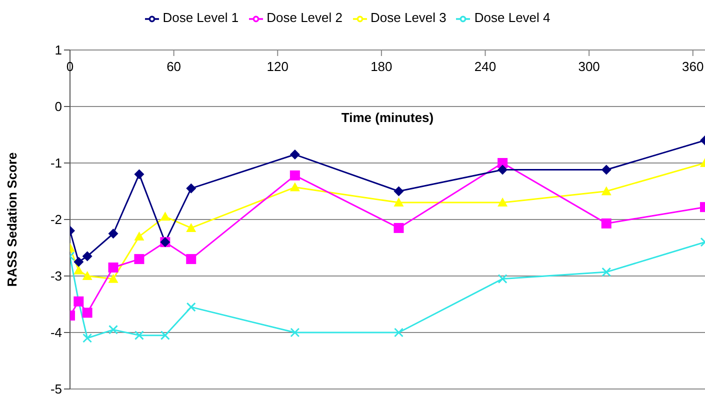 The height and width of the screenshot is (401, 705). Describe the element at coordinates (58, 106) in the screenshot. I see `y-tick-label: 0` at that location.